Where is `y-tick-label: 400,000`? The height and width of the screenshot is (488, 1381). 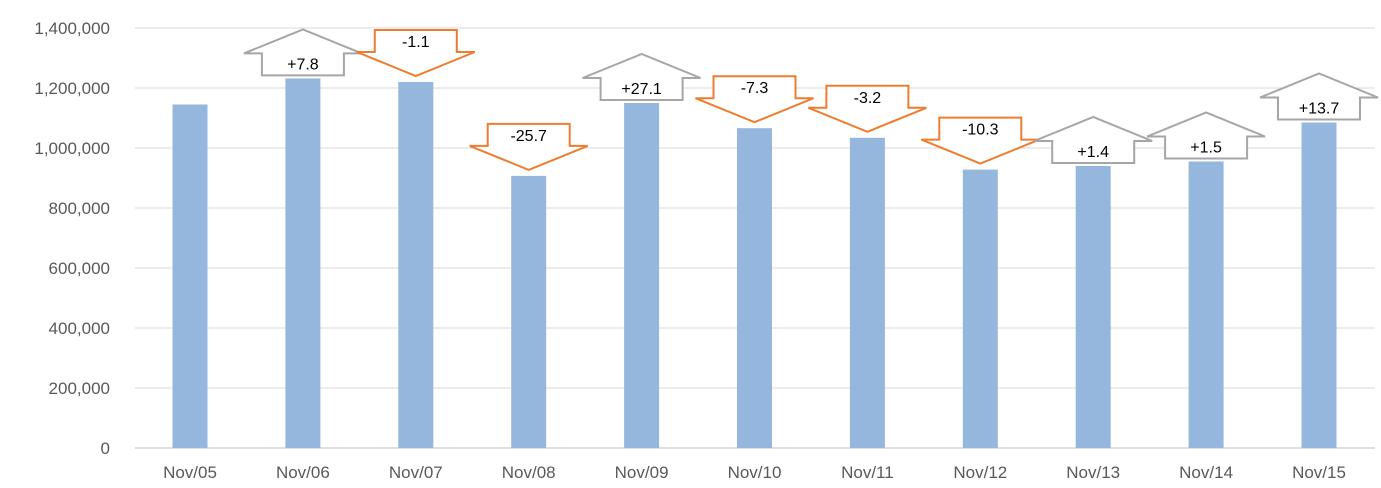 y-tick-label: 400,000 is located at coordinates (79, 328).